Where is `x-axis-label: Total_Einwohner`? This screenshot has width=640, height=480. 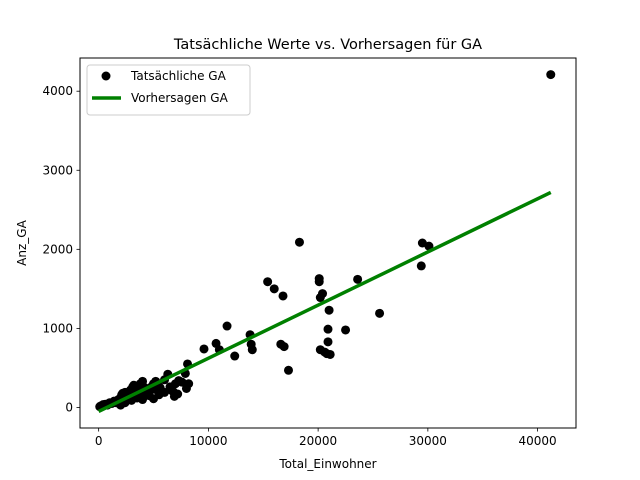 x-axis-label: Total_Einwohner is located at coordinates (327, 464).